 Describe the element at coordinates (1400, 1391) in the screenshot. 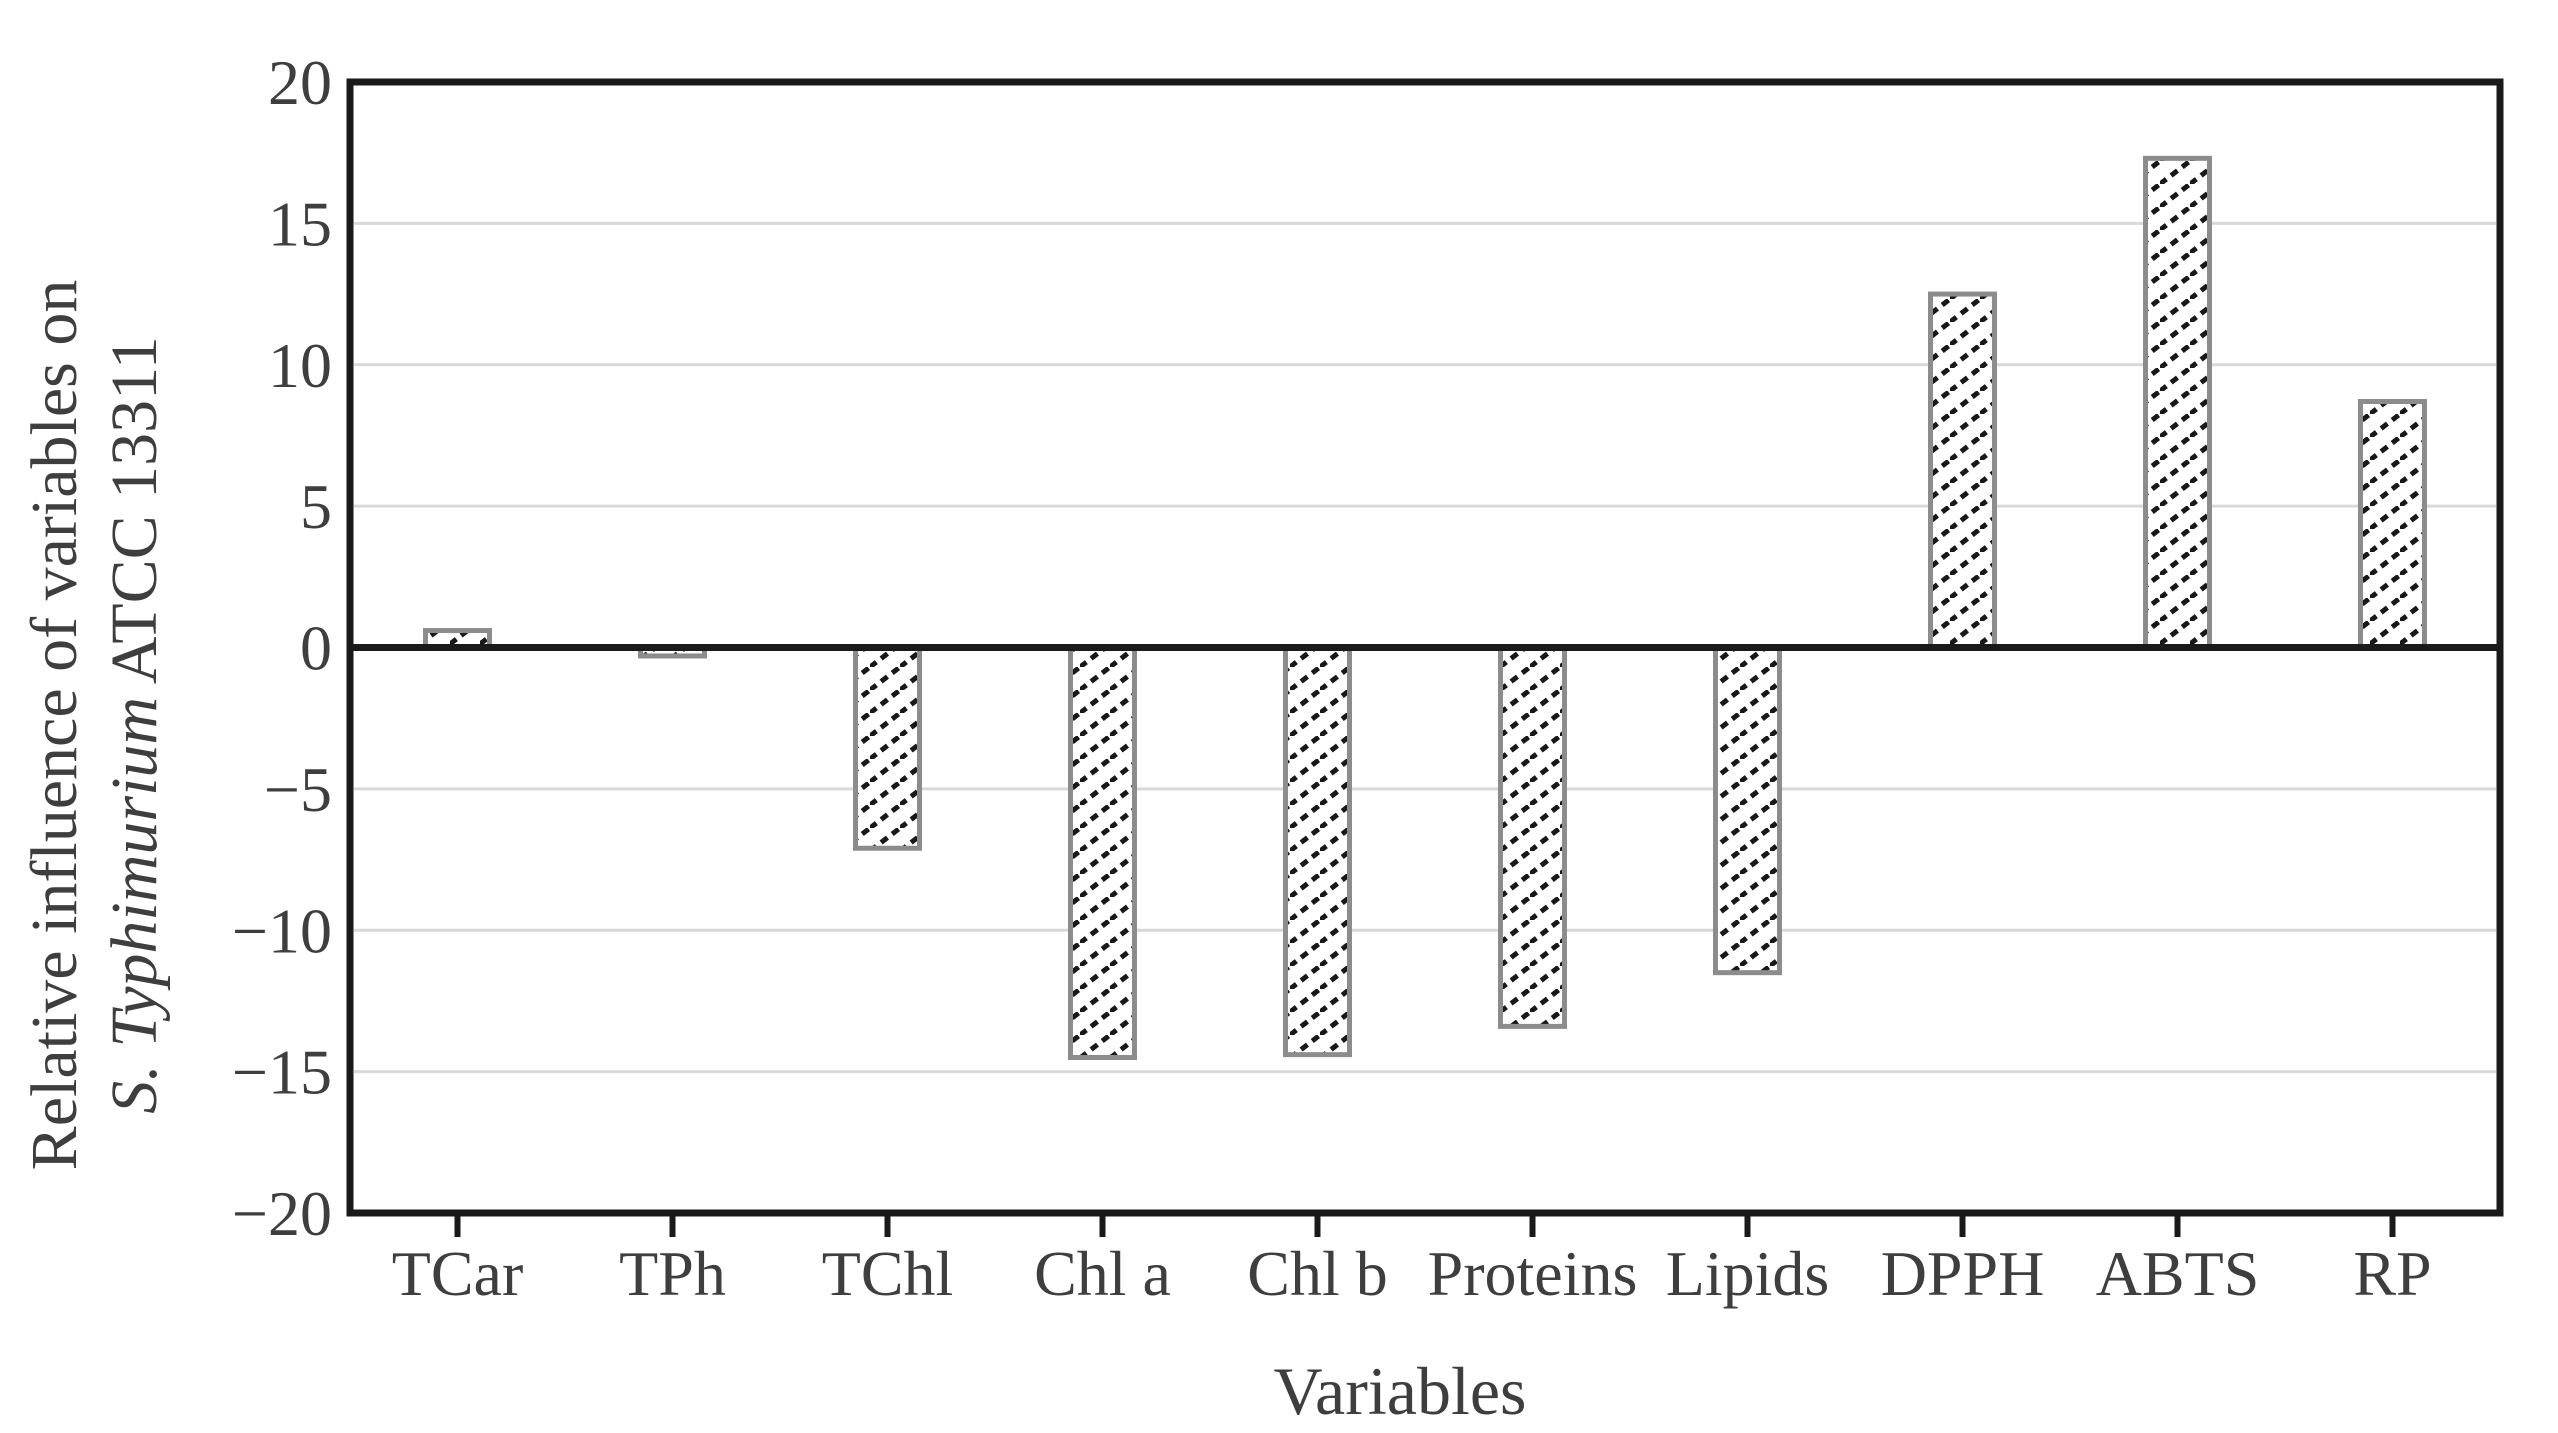

I see `x-axis-title: Variables` at that location.